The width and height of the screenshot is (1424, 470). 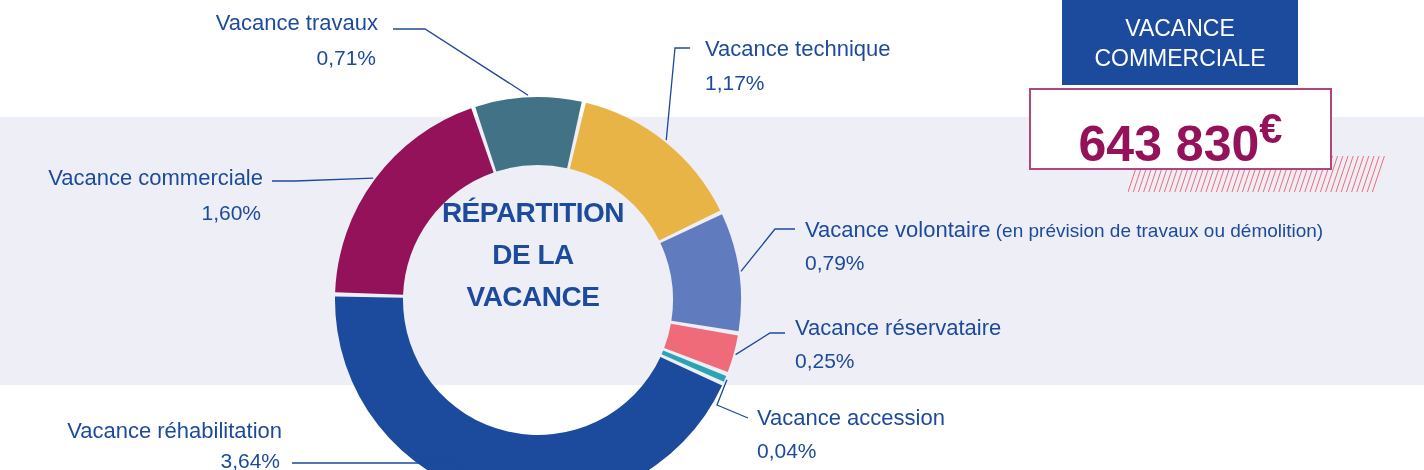 I want to click on text: RÉPARTITION DE LA VACANCE, so click(x=533, y=255).